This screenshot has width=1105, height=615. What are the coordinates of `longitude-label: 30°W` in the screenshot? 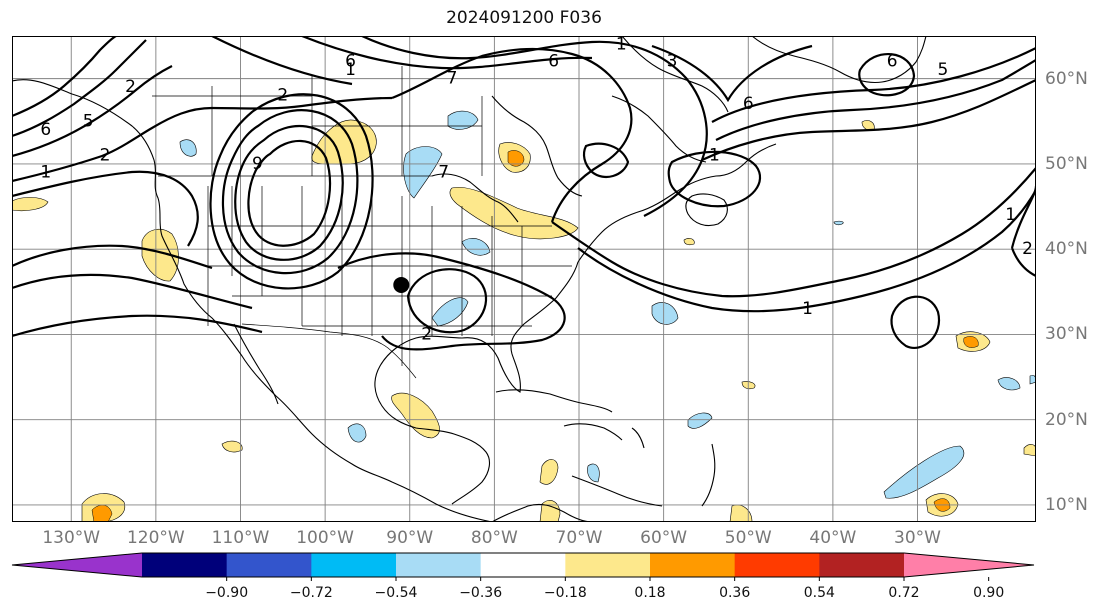 It's located at (917, 538).